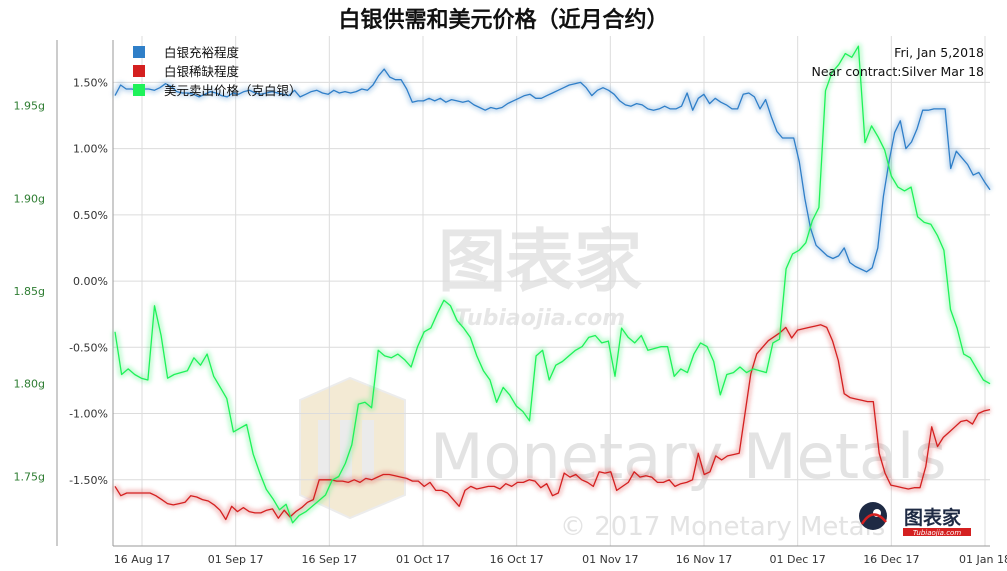  I want to click on x-tick-label: 16 Oct 17, so click(517, 559).